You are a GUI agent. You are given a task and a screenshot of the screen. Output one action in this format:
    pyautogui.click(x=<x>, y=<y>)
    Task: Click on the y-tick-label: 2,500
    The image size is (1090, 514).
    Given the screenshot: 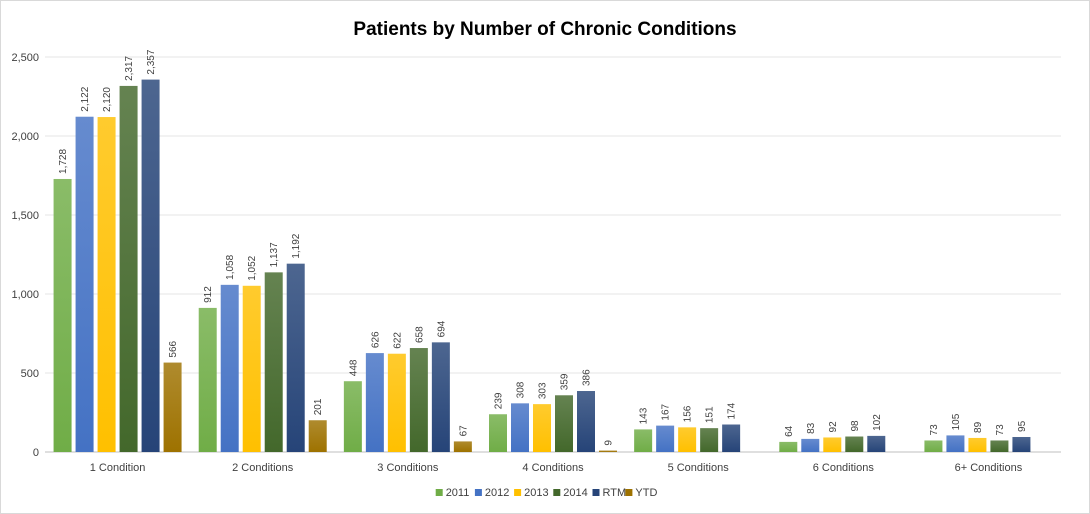 What is the action you would take?
    pyautogui.click(x=25, y=58)
    